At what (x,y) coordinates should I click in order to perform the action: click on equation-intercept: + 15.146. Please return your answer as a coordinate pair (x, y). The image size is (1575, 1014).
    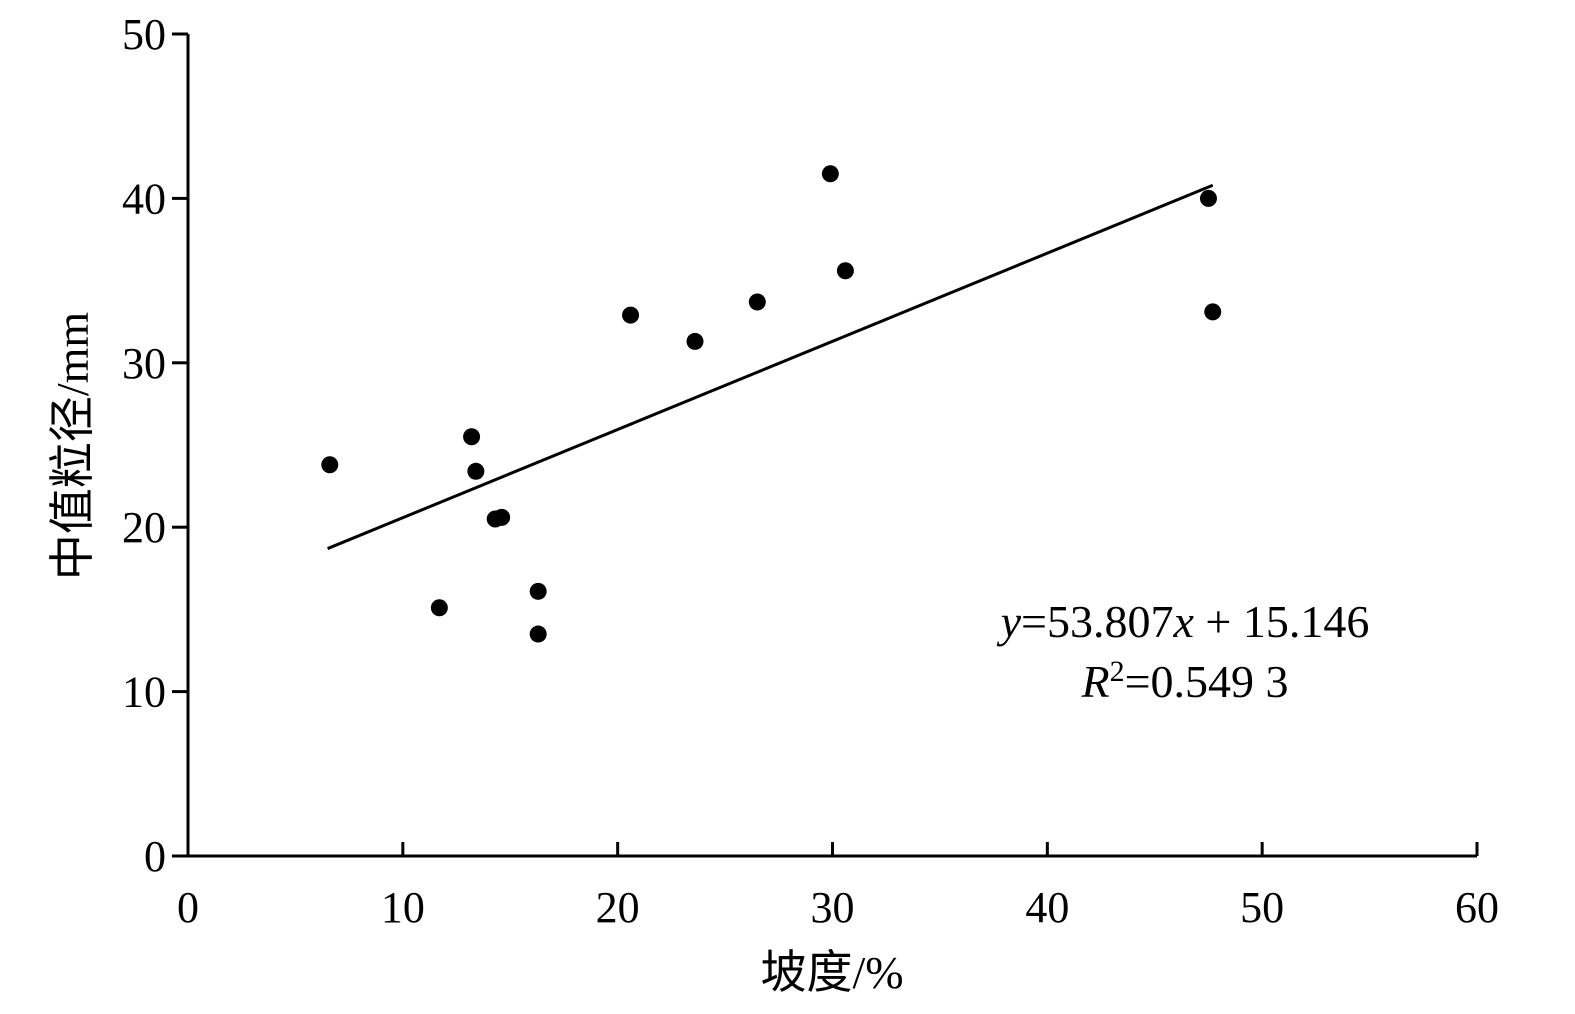
    Looking at the image, I should click on (1281, 621).